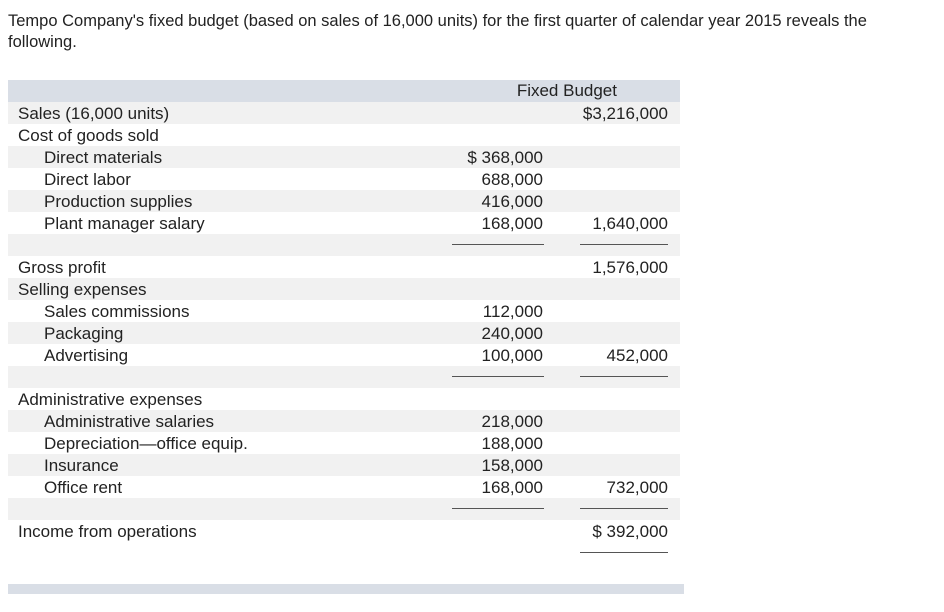 The width and height of the screenshot is (944, 612). I want to click on table-row: Administrative expenses, so click(344, 399).